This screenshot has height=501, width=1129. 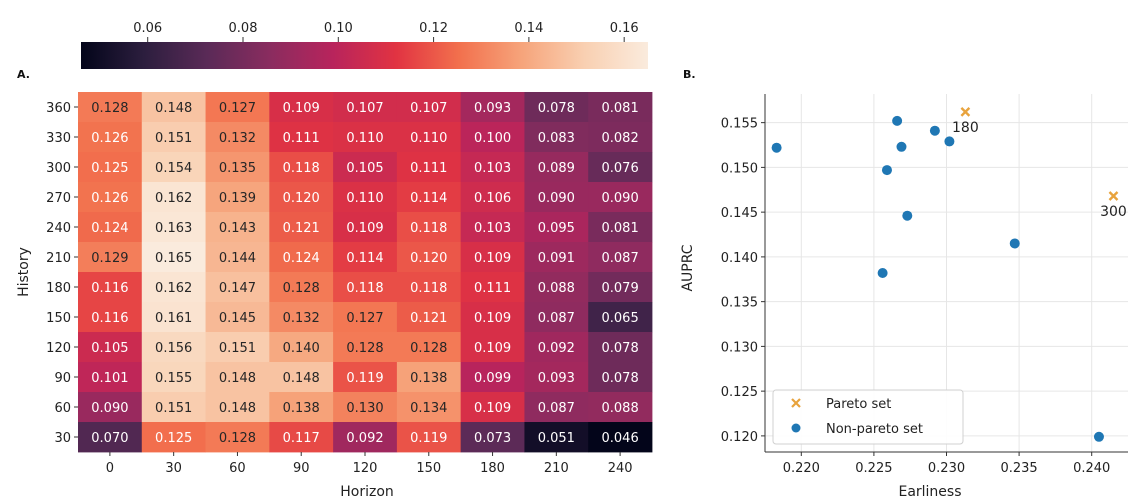 What do you see at coordinates (364, 168) in the screenshot?
I see `heatmap-cell-value: 0.105` at bounding box center [364, 168].